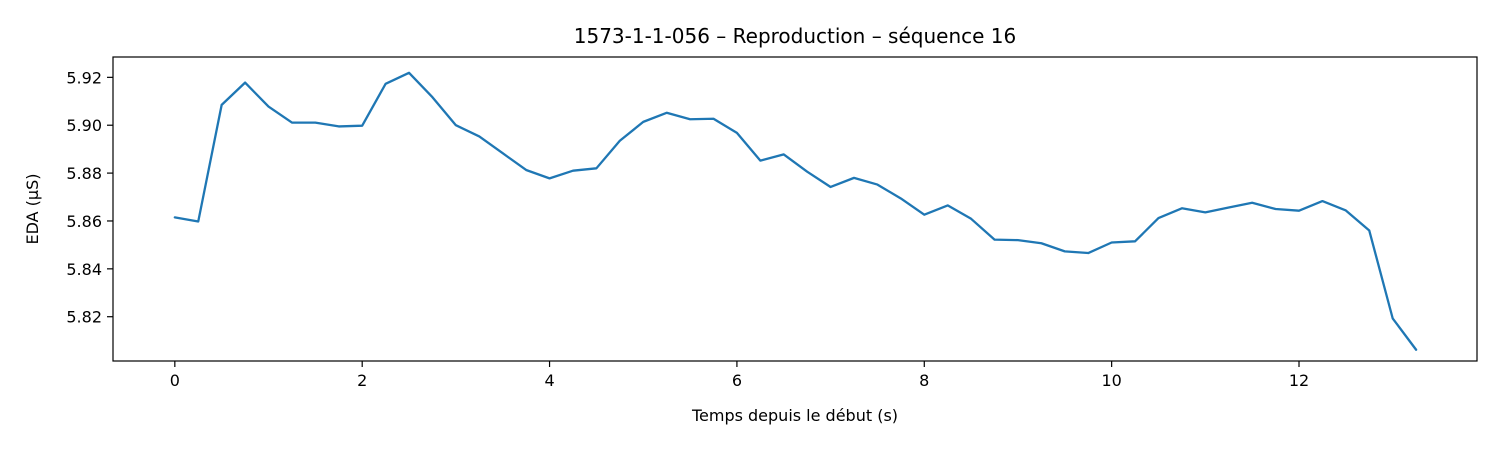  What do you see at coordinates (89, 197) in the screenshot?
I see `y-axis-ticks: 5.82 5.84 5.86 5.88 5.90 5.92` at bounding box center [89, 197].